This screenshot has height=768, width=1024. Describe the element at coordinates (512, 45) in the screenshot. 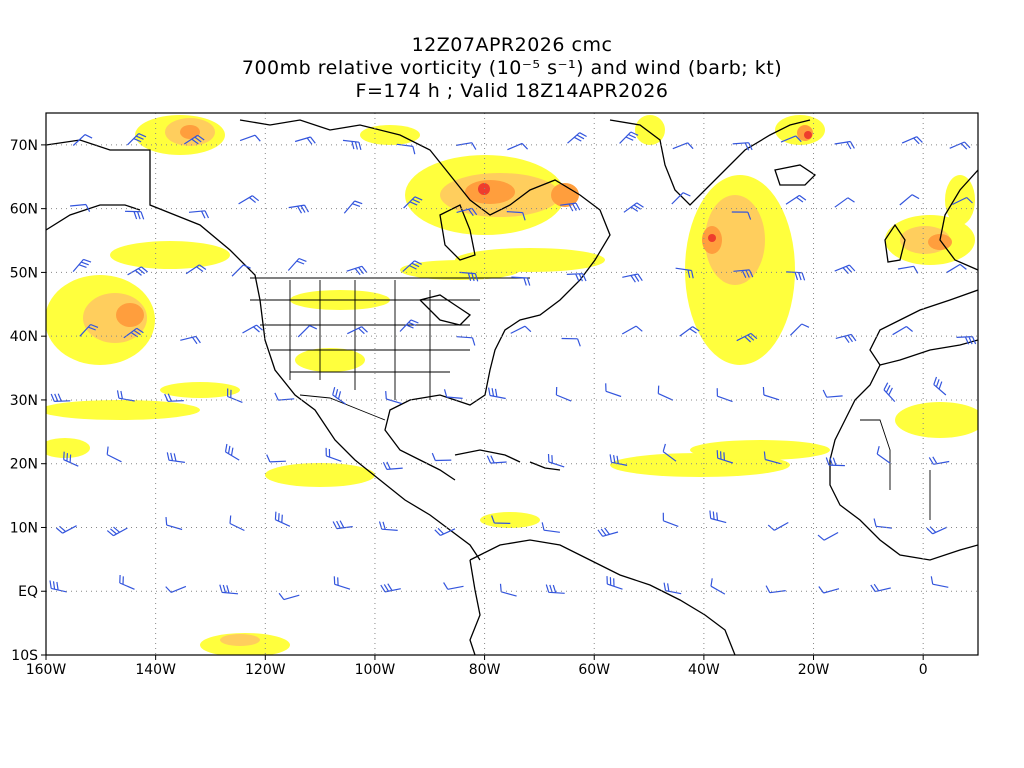

I see `map-title-line-1: 12Z07APR2026 cmc` at that location.